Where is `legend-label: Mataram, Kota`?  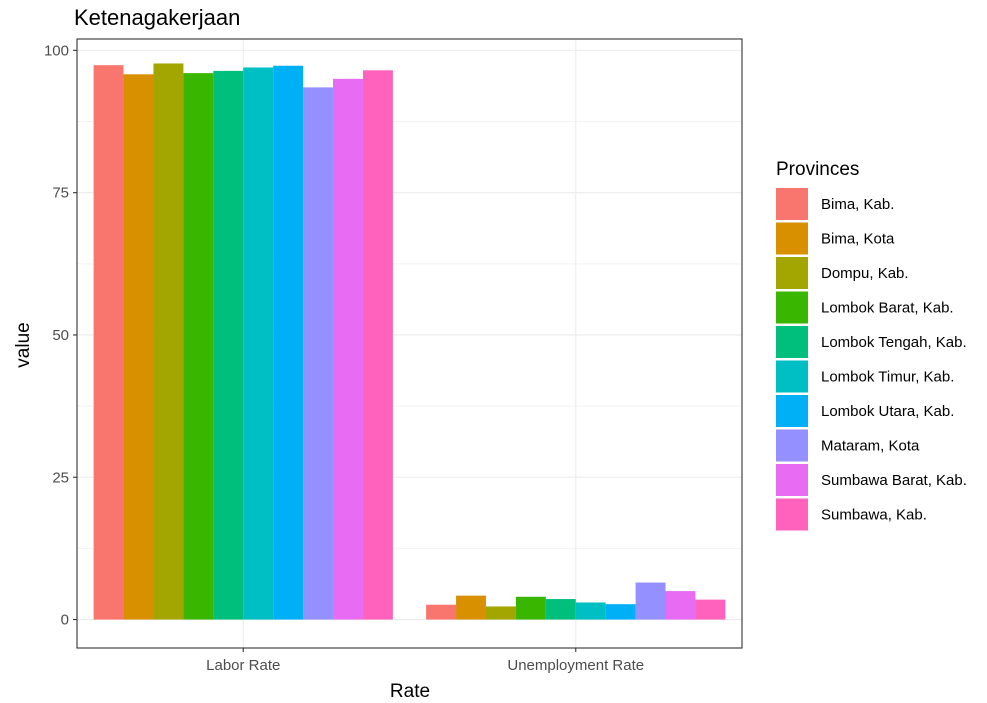 legend-label: Mataram, Kota is located at coordinates (870, 446).